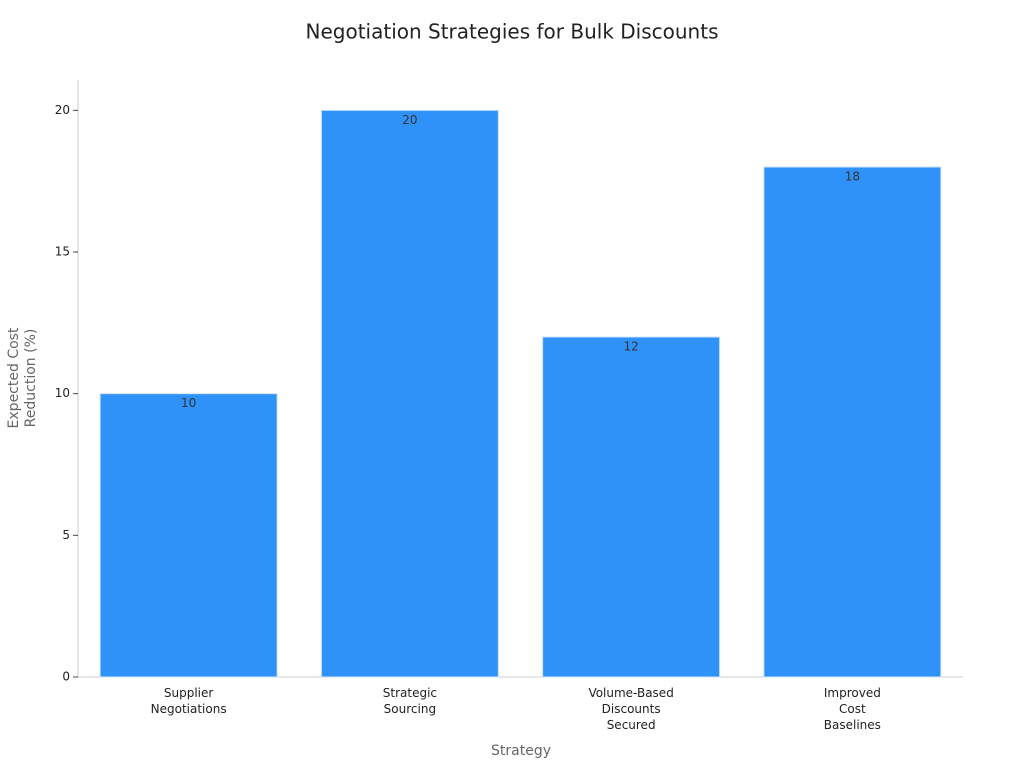 The width and height of the screenshot is (1024, 768). I want to click on y-tick-label: 5, so click(66, 535).